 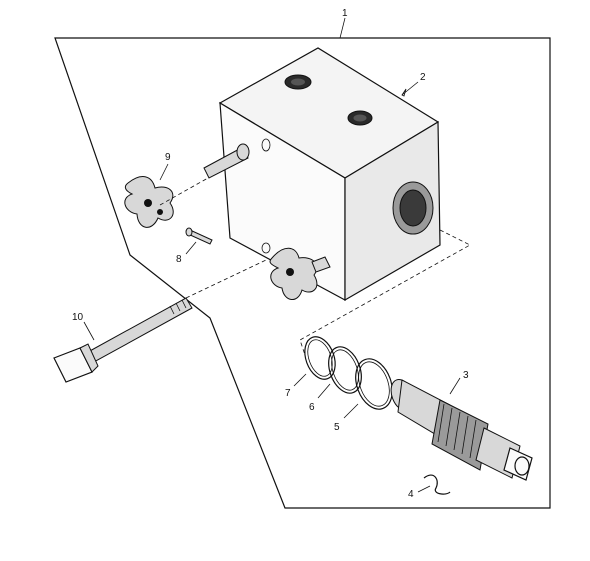 What do you see at coordinates (423, 77) in the screenshot?
I see `callout-2: 2` at bounding box center [423, 77].